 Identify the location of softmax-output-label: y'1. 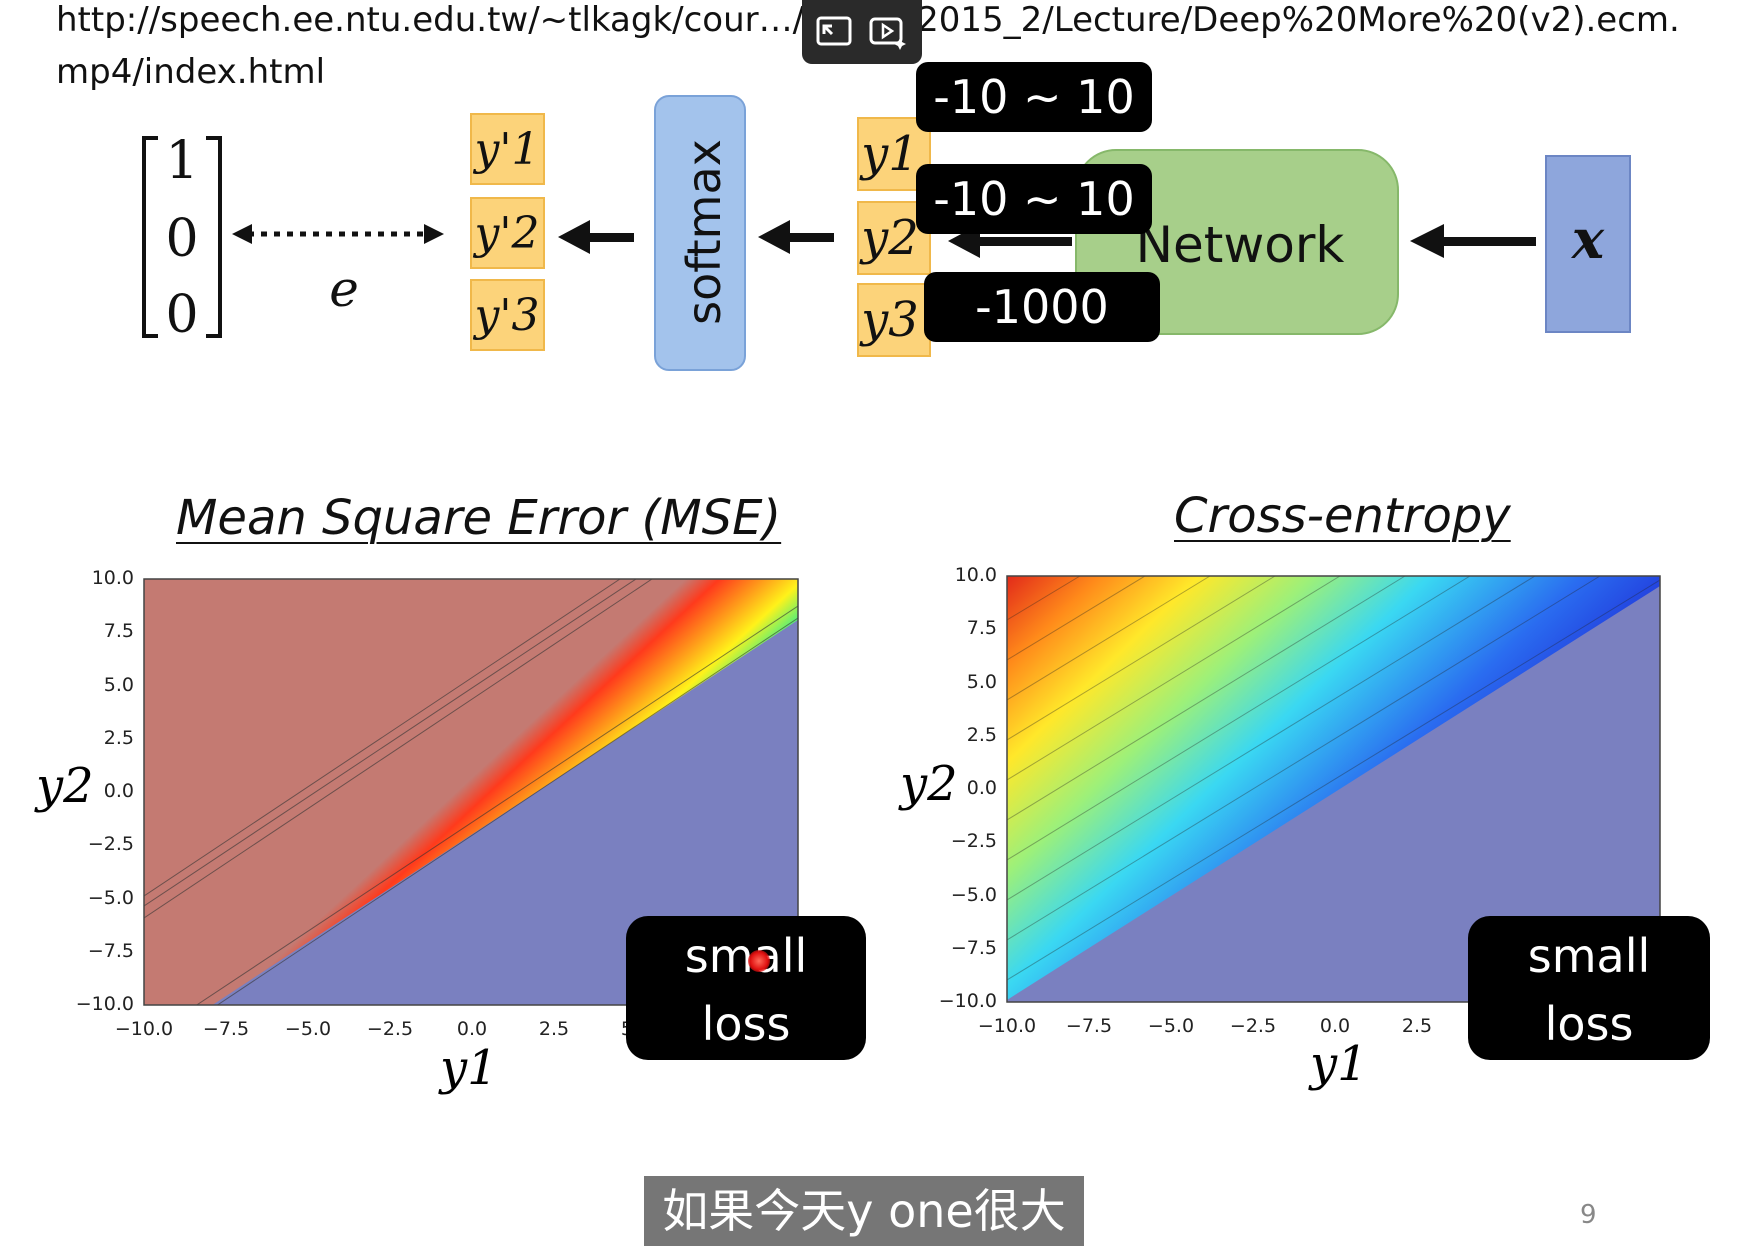
(506, 149).